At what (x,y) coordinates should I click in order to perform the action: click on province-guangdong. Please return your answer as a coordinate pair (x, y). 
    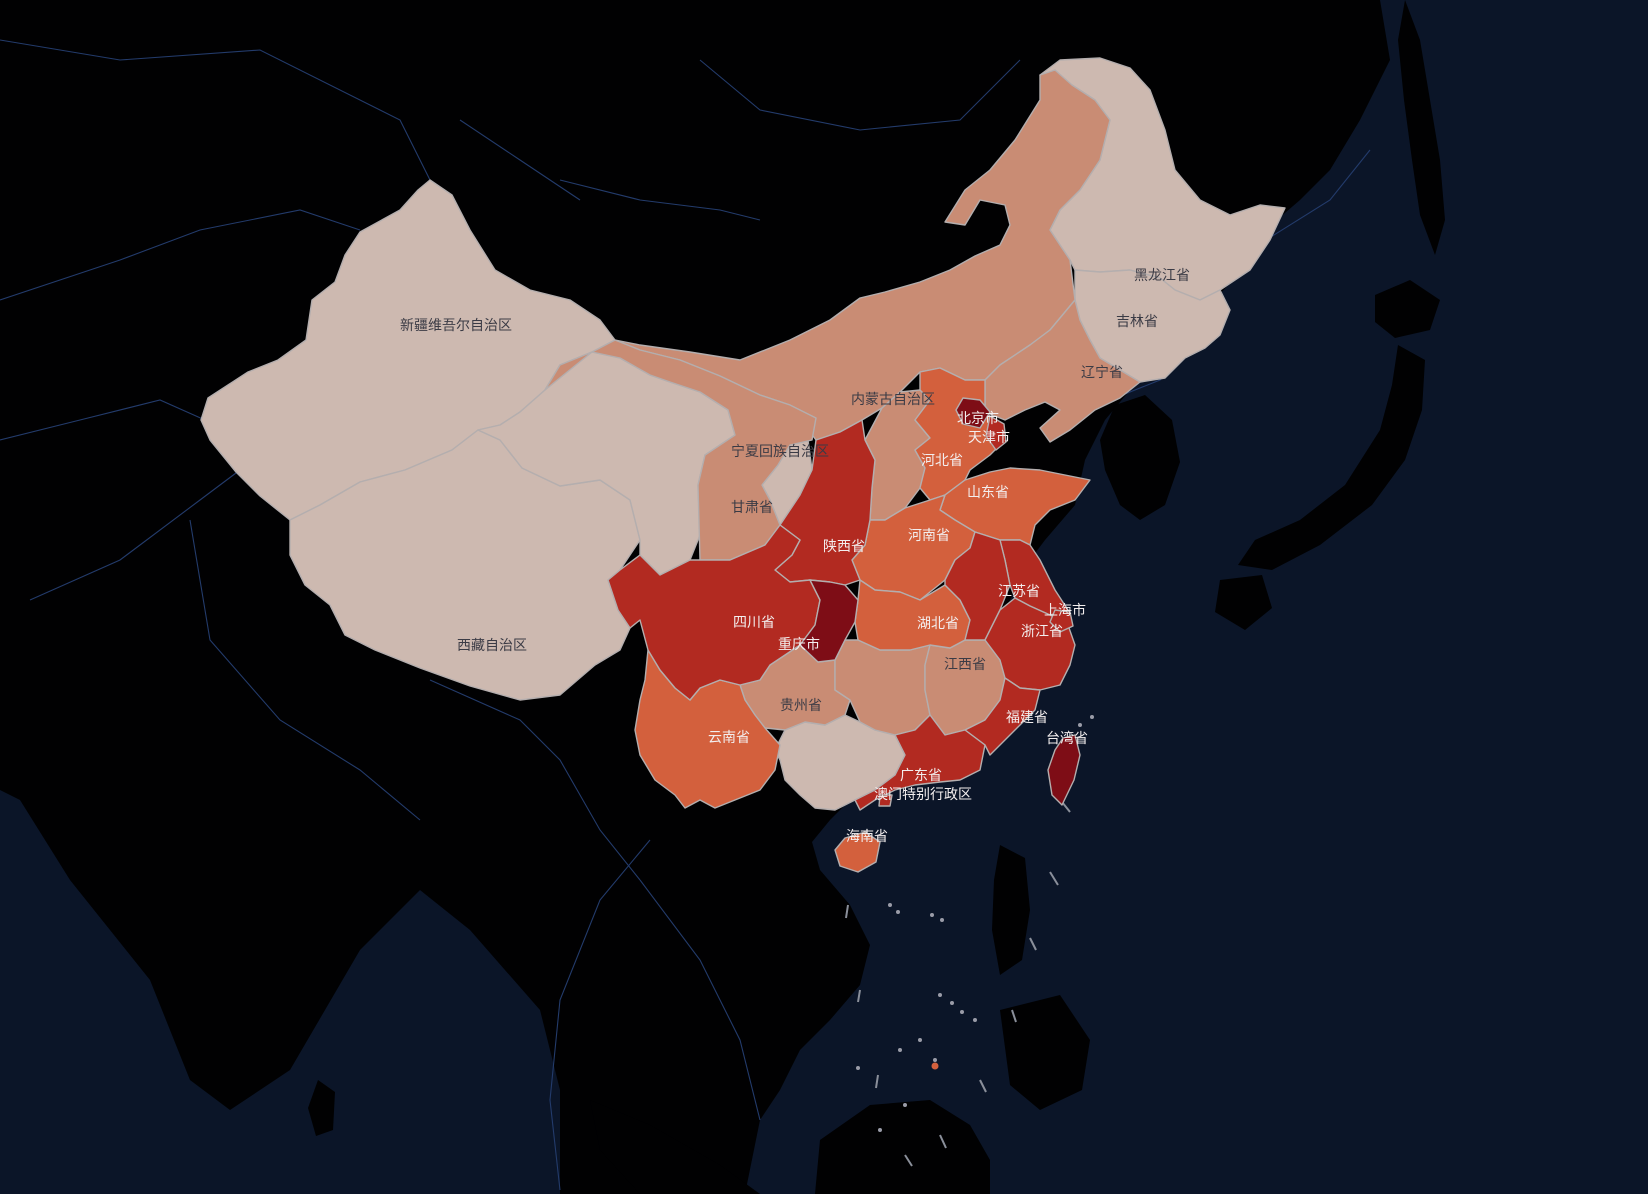
    Looking at the image, I should click on (920, 762).